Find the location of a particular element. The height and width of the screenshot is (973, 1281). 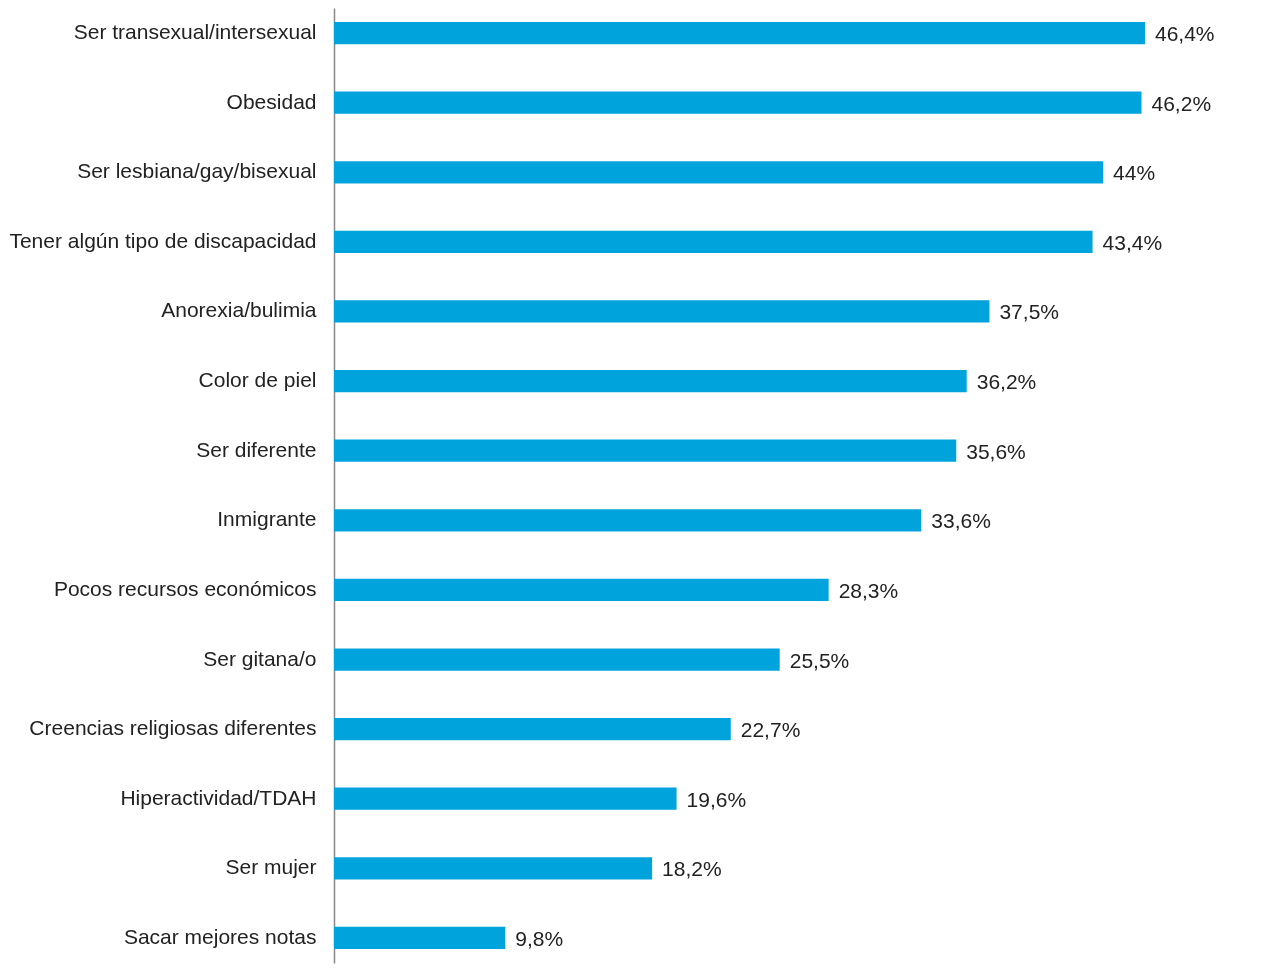

y-tick-label: Sacar mejores notas is located at coordinates (220, 936).